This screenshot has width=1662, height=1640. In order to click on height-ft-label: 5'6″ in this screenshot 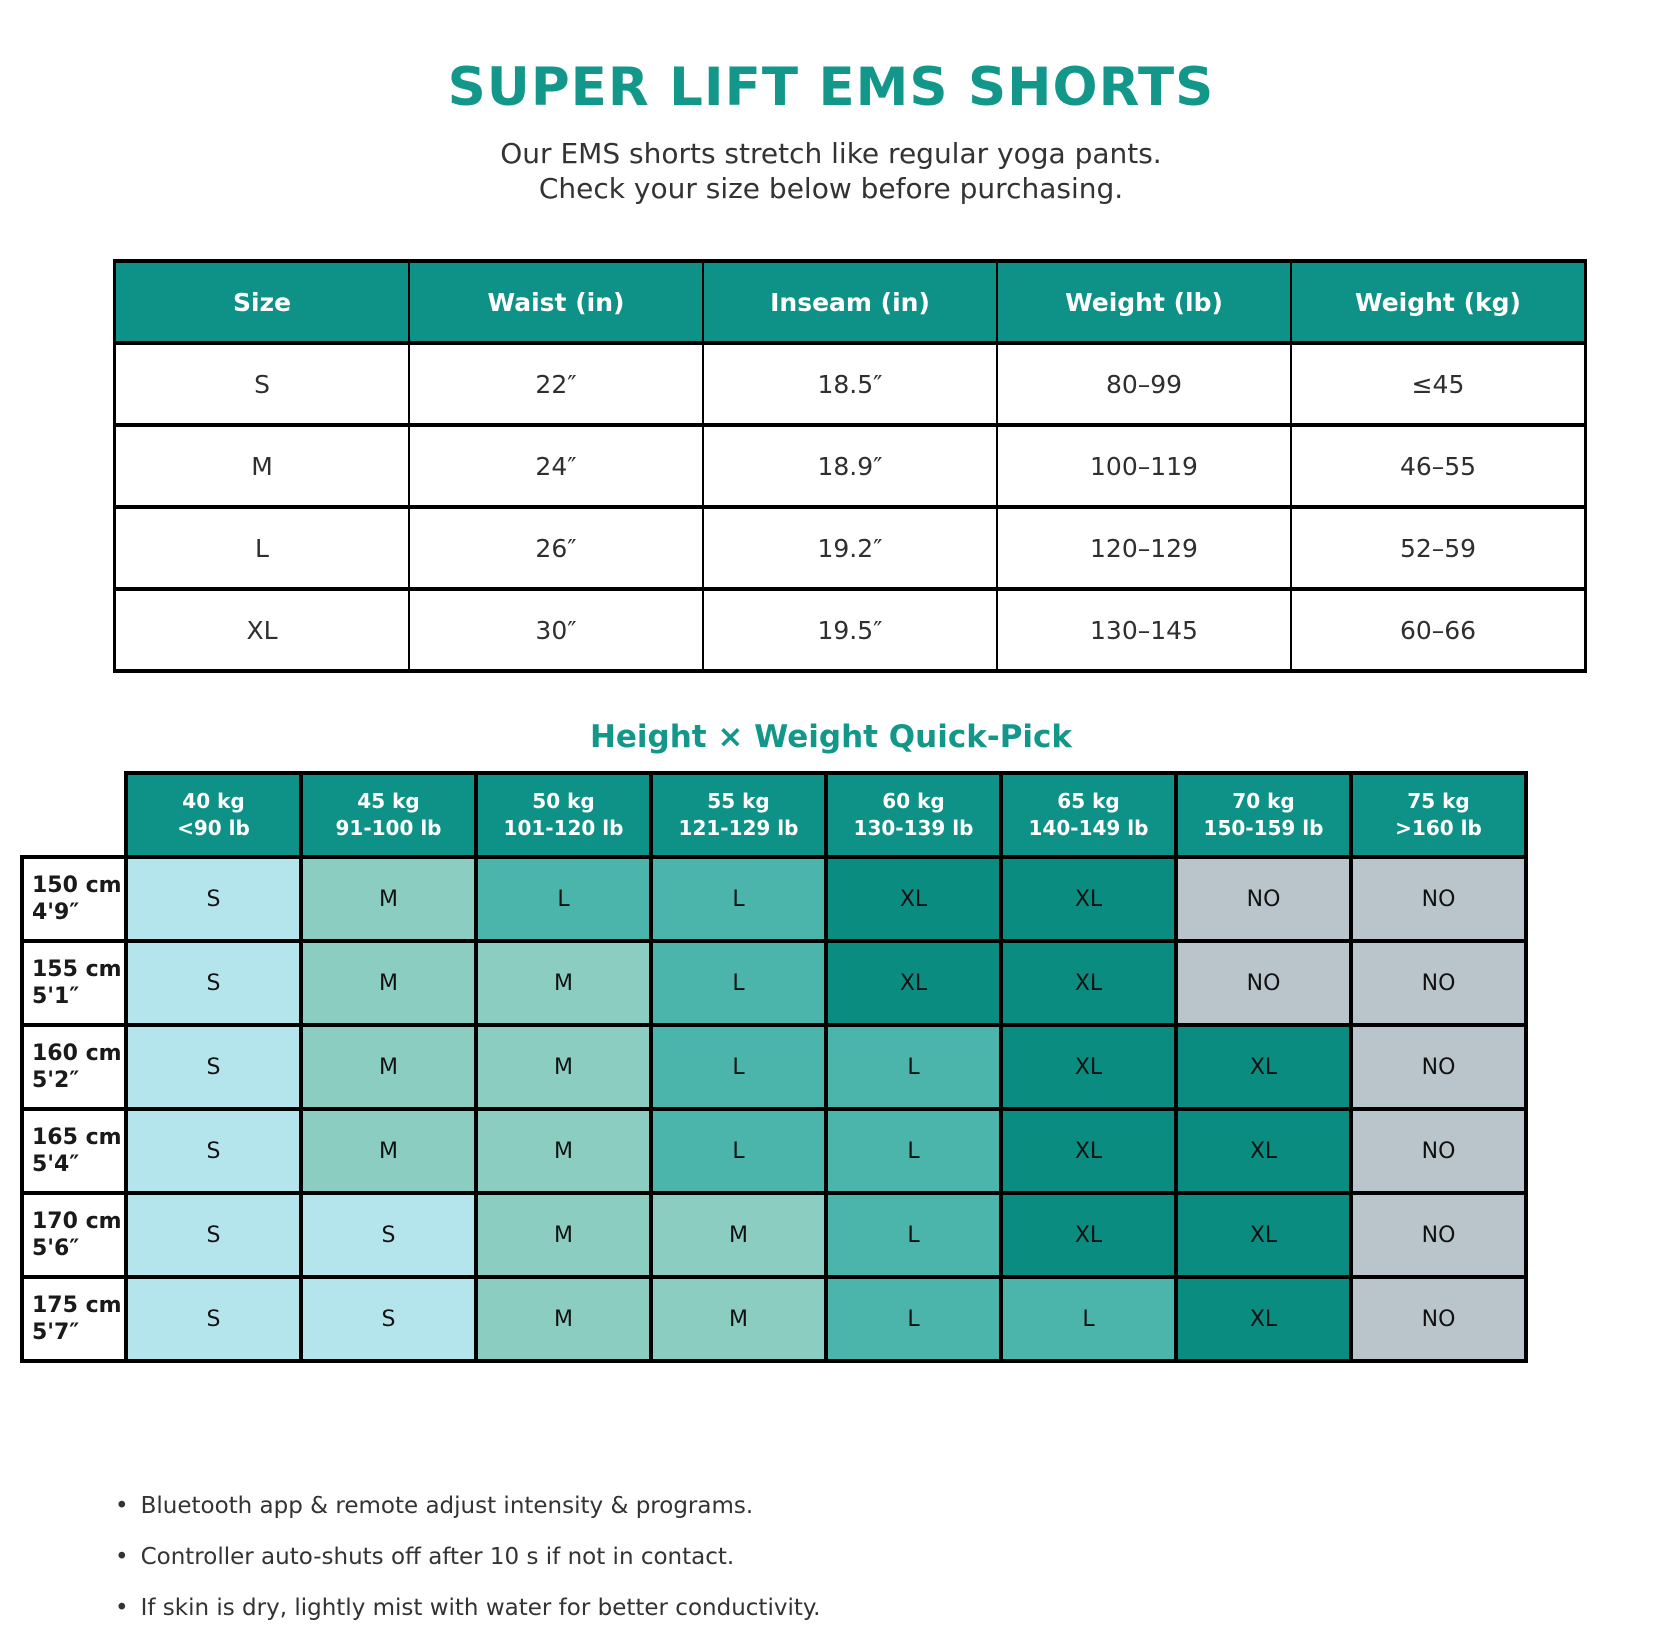, I will do `click(56, 1248)`.